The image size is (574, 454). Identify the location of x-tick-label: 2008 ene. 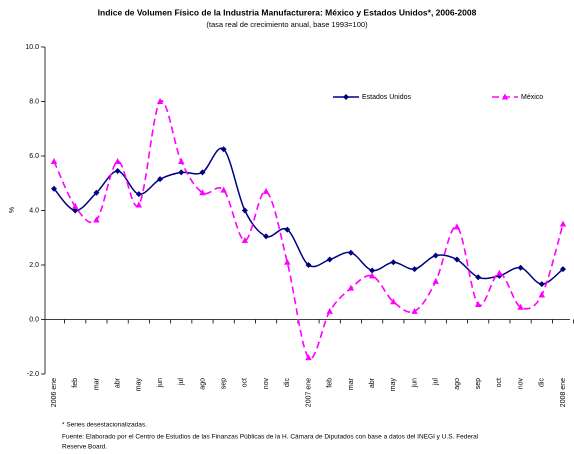
(563, 392).